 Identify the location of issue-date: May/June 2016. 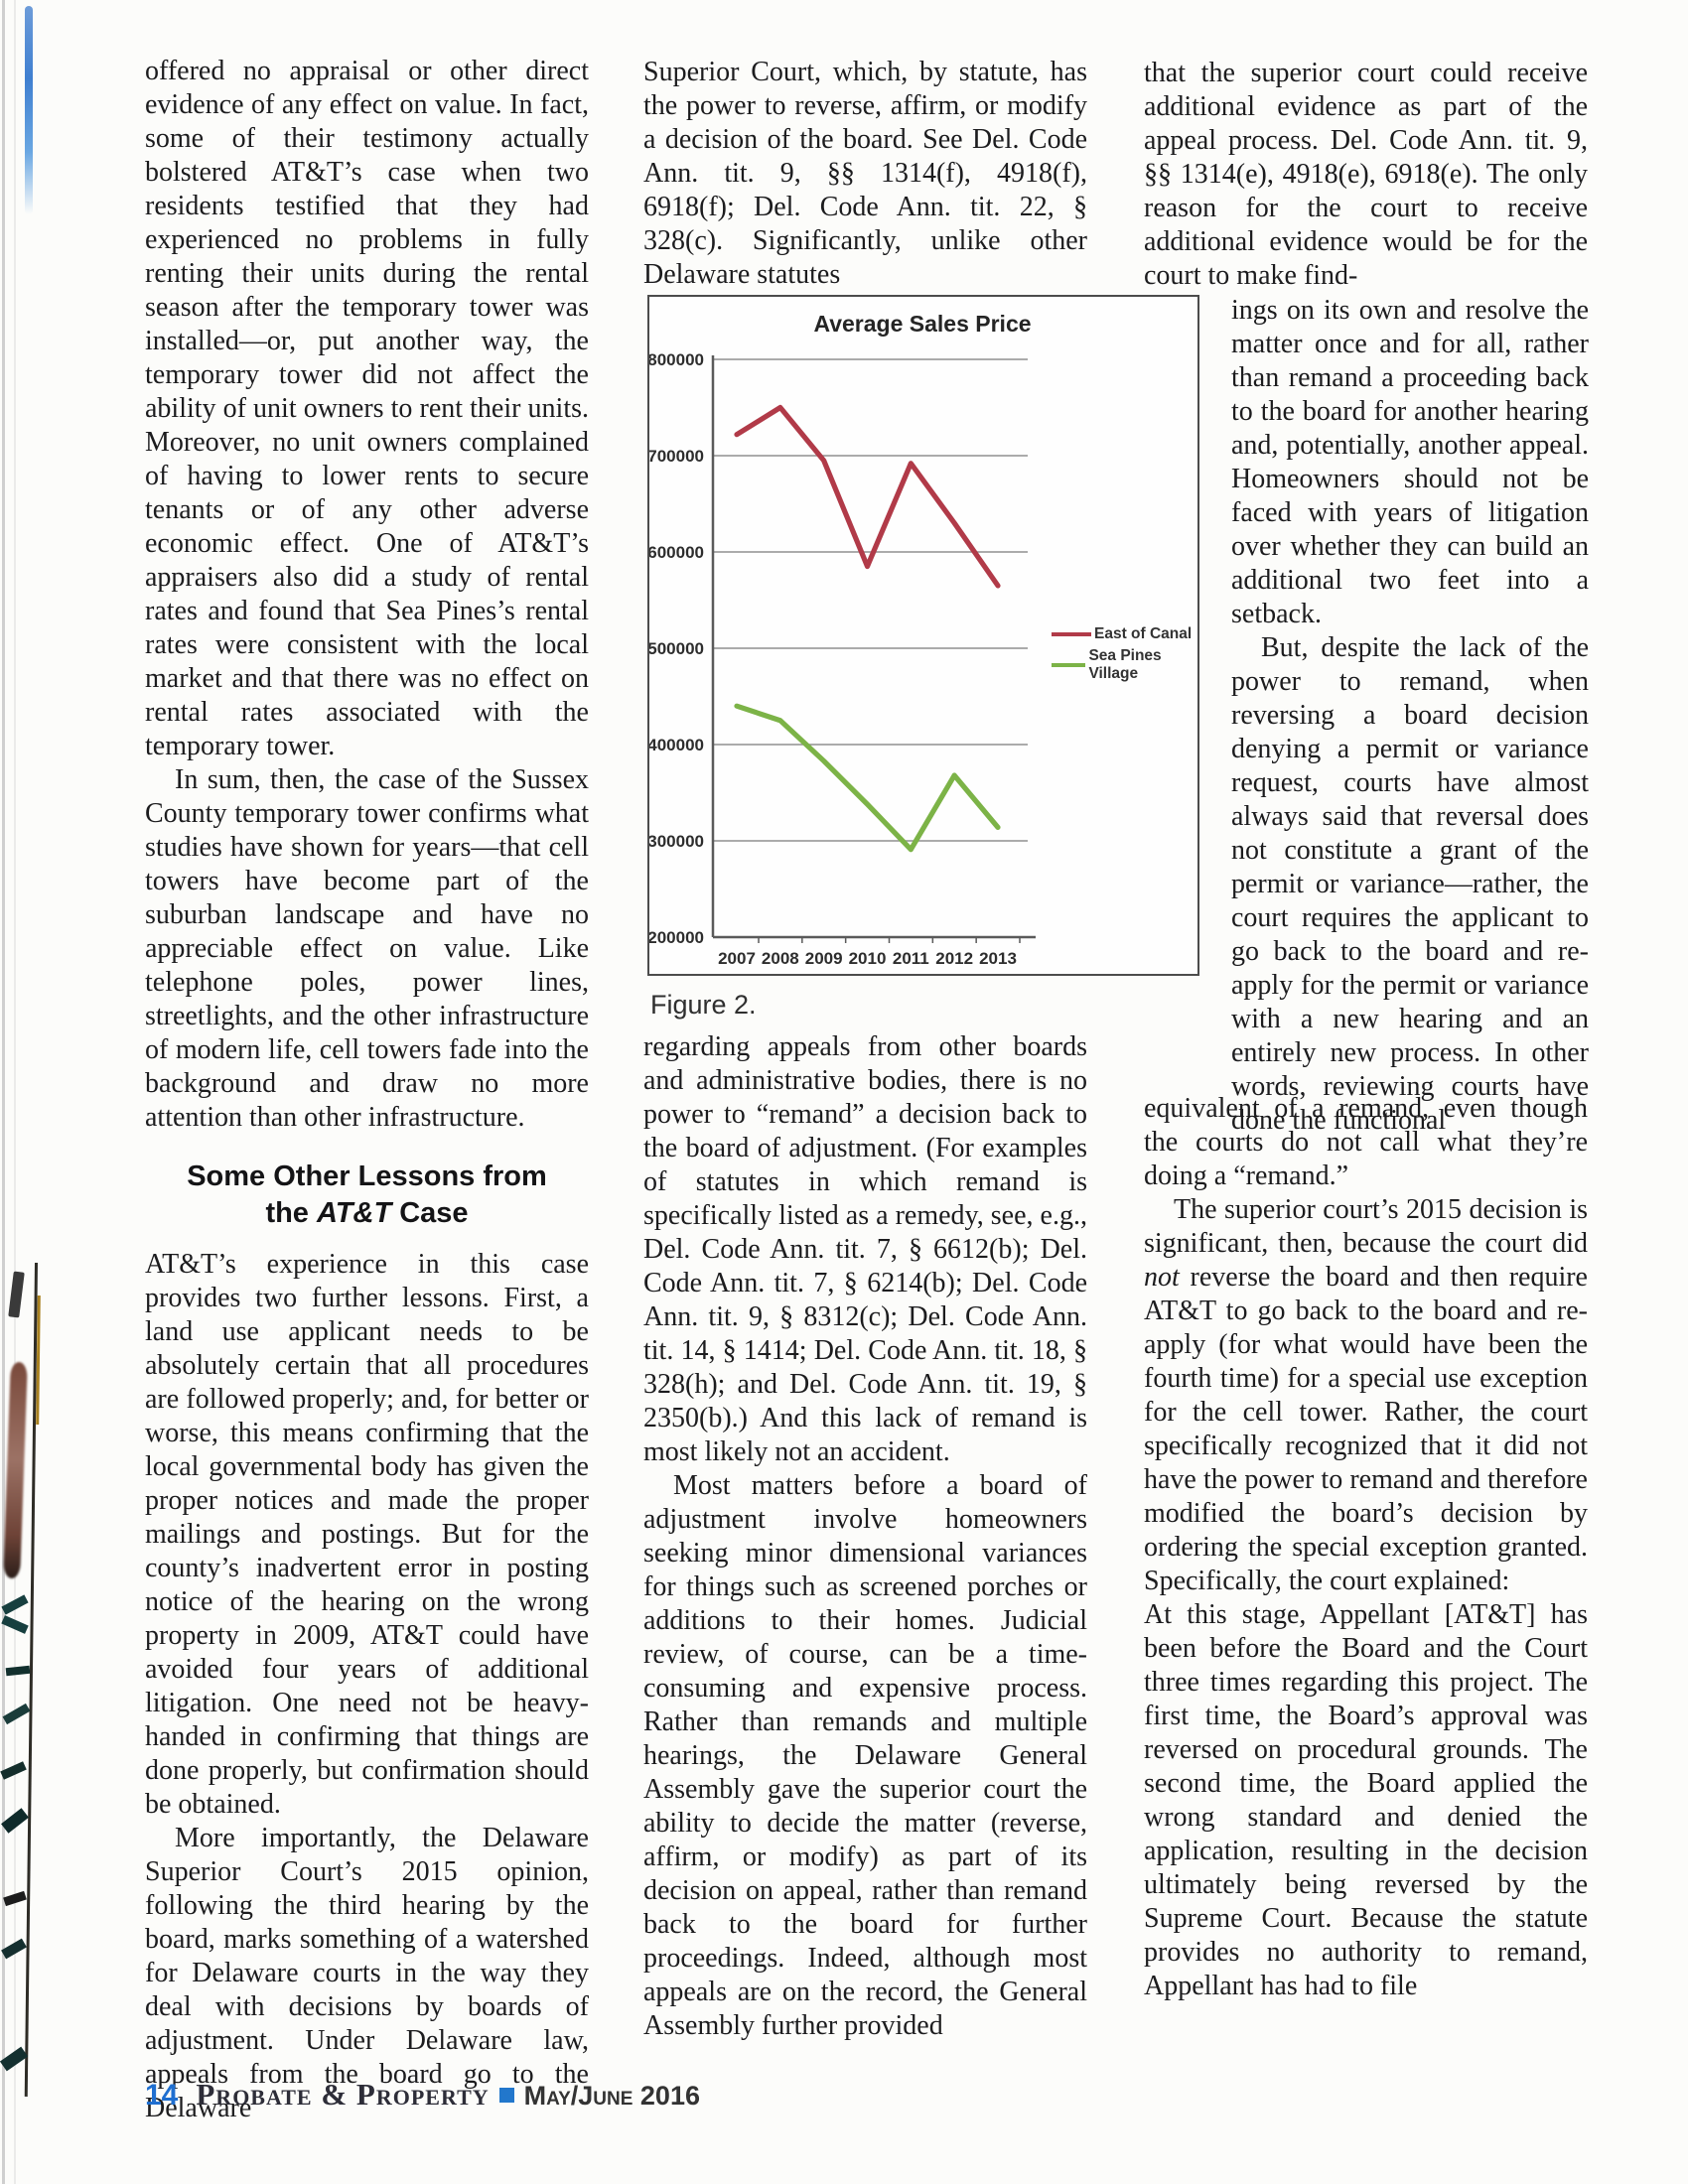
(611, 2096).